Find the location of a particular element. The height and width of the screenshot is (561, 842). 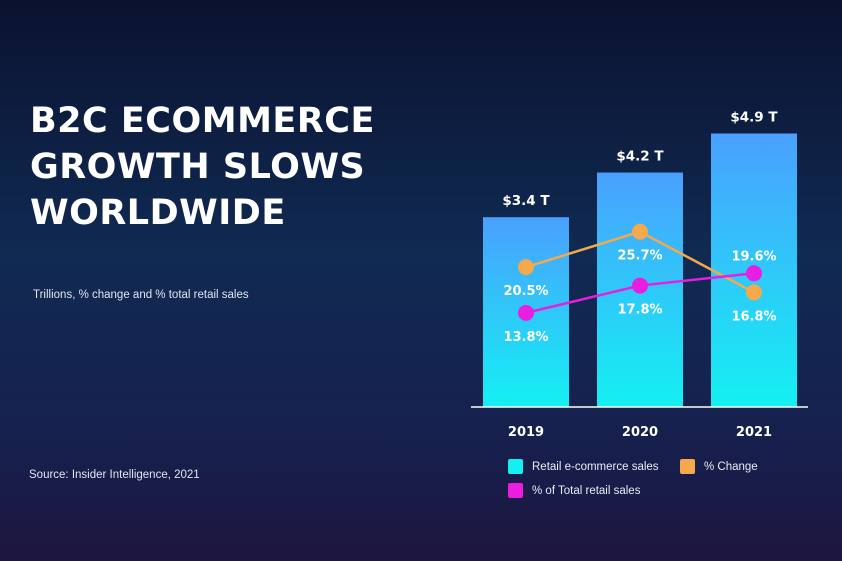

x-tick-2021: 2021 is located at coordinates (754, 432).